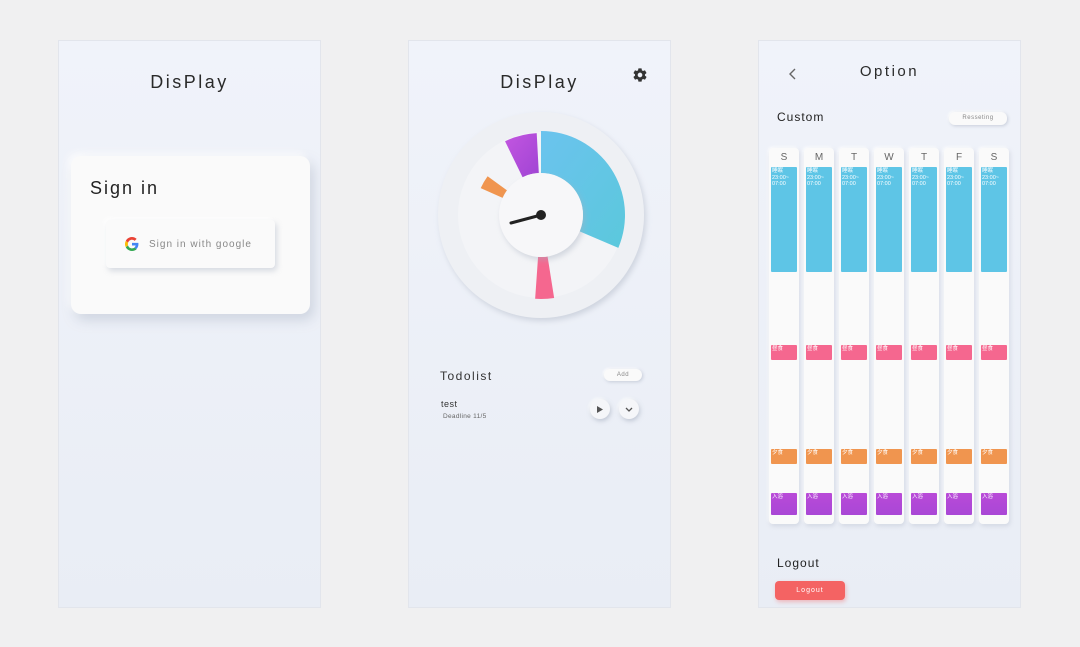 The width and height of the screenshot is (1080, 647). Describe the element at coordinates (623, 375) in the screenshot. I see `add-todo-button: Add` at that location.